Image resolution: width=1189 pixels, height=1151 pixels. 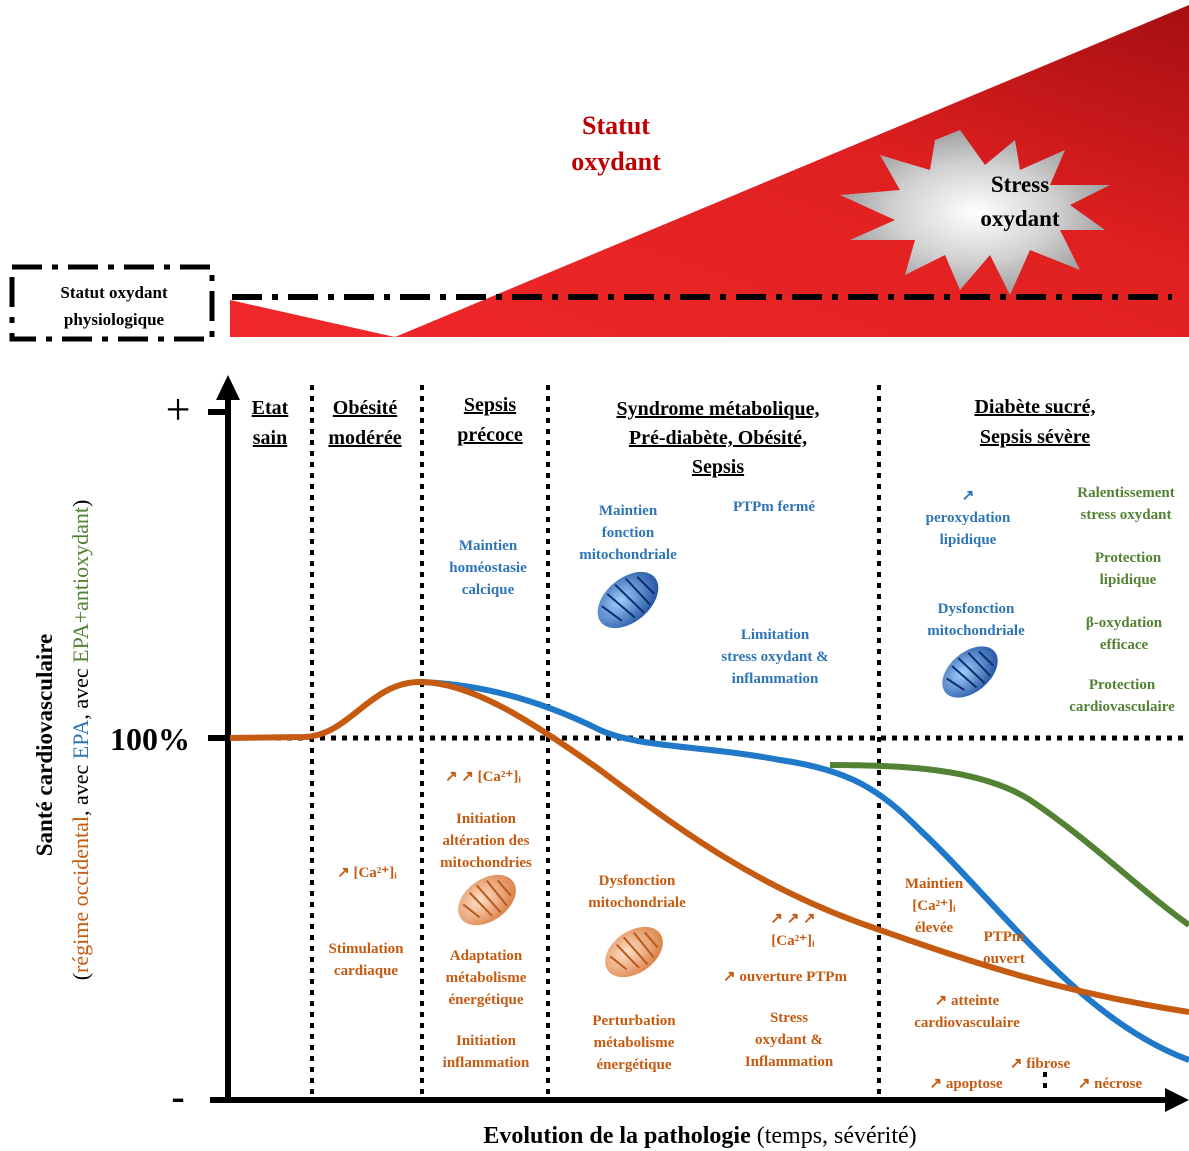 I want to click on y-sublabel-part: EPA, so click(x=80, y=740).